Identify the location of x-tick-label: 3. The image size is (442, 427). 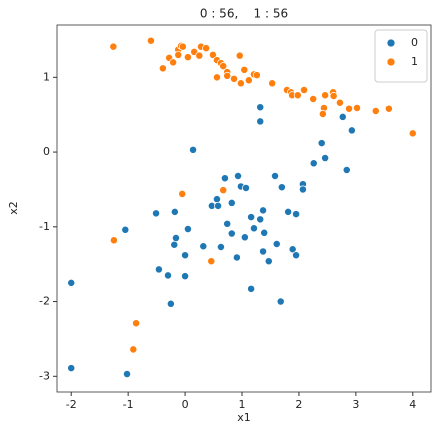
(355, 404).